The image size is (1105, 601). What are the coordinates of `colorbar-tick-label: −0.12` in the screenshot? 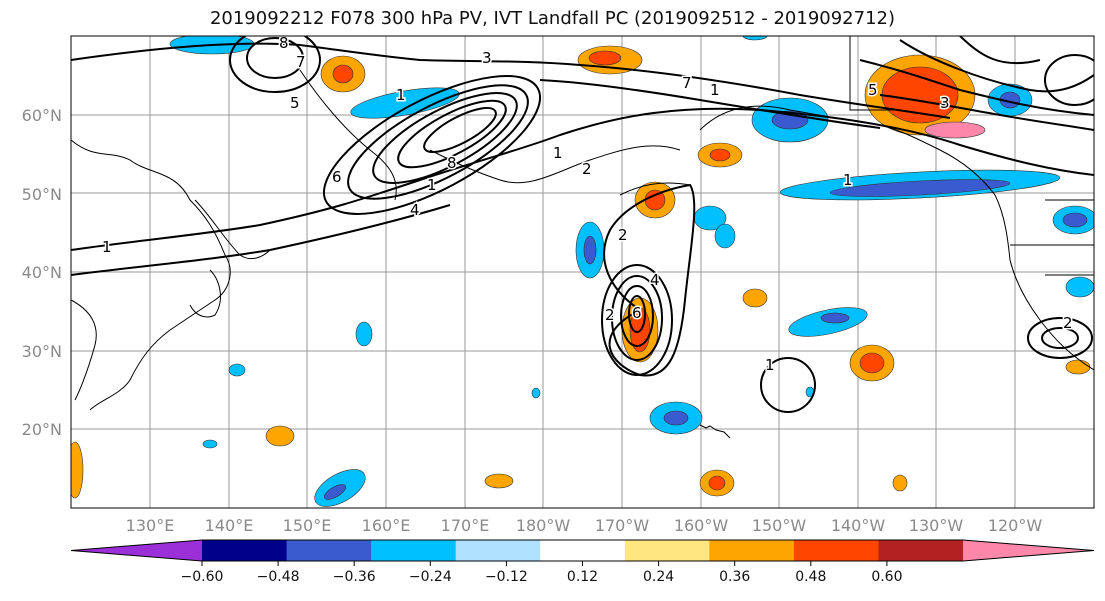 It's located at (506, 577).